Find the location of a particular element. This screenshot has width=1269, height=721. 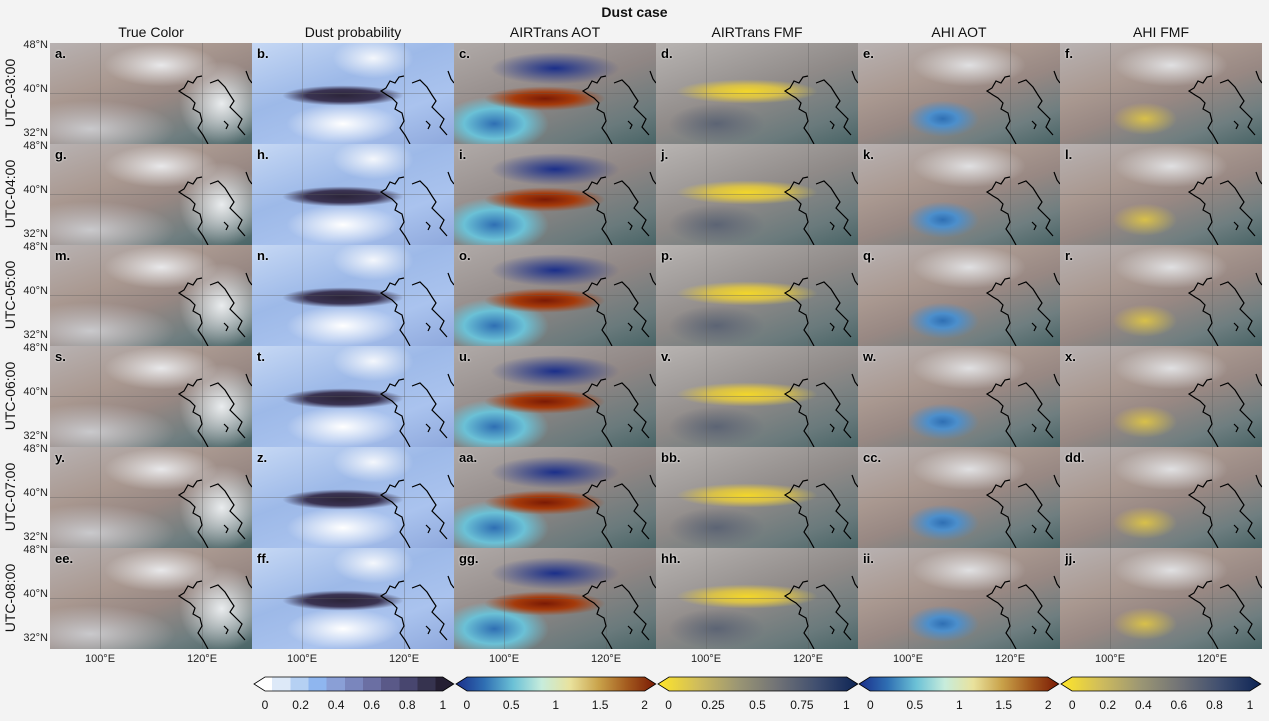

panel-label: k. is located at coordinates (868, 154).